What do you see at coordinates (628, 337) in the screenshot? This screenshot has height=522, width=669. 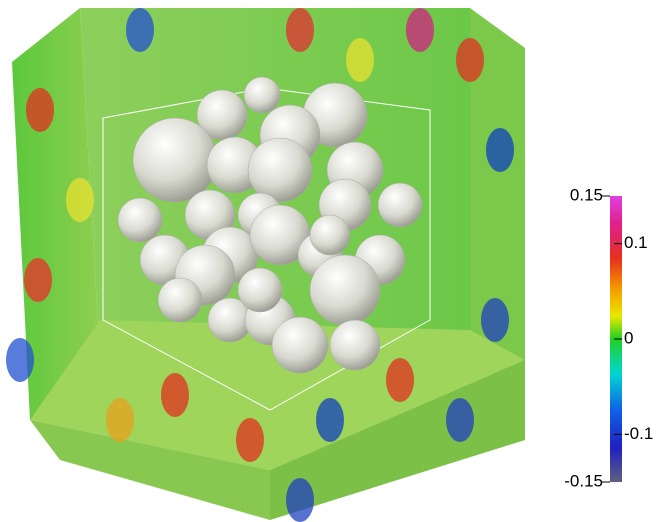 I see `colorbar-tick-label: 0` at bounding box center [628, 337].